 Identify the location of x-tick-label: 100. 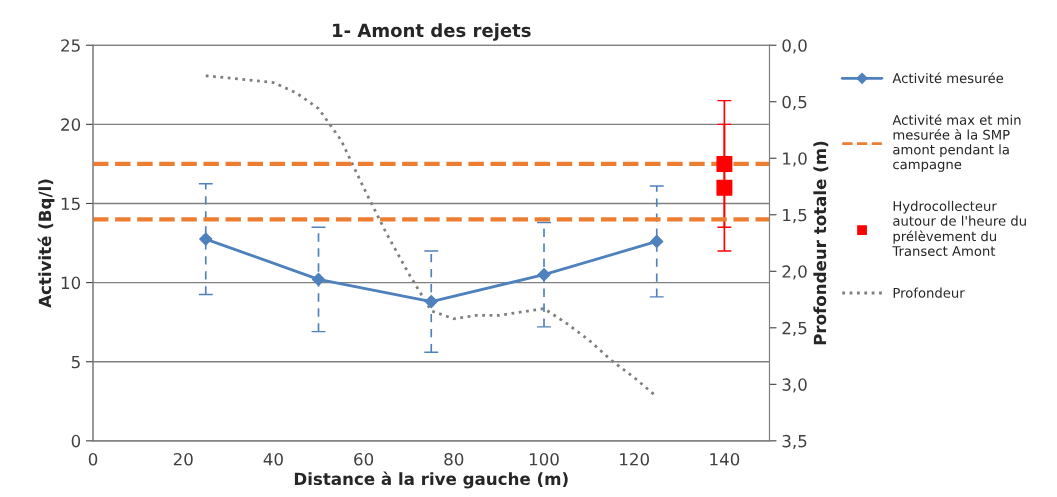
(544, 459).